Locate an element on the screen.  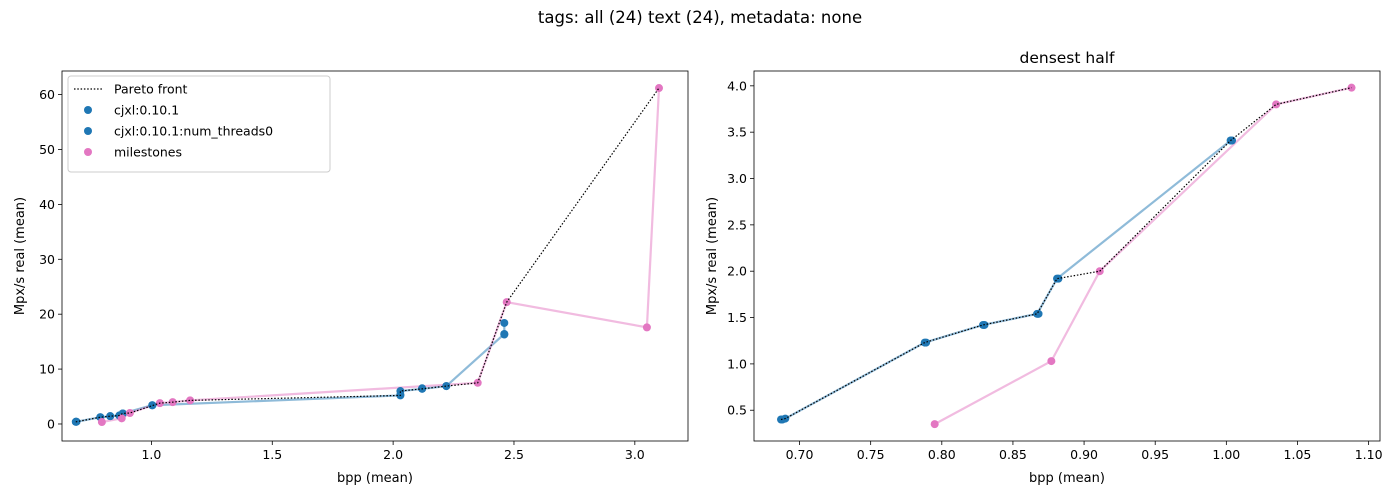
x-tick-label: 0.90 is located at coordinates (1084, 454).